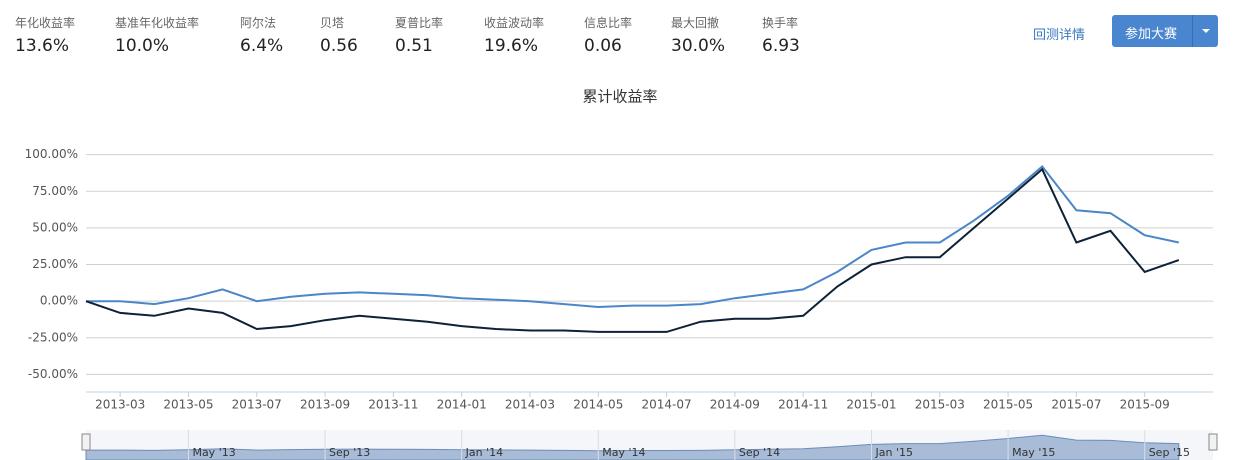  What do you see at coordinates (157, 35) in the screenshot?
I see `metric: 基准年化收益率 10.0%` at bounding box center [157, 35].